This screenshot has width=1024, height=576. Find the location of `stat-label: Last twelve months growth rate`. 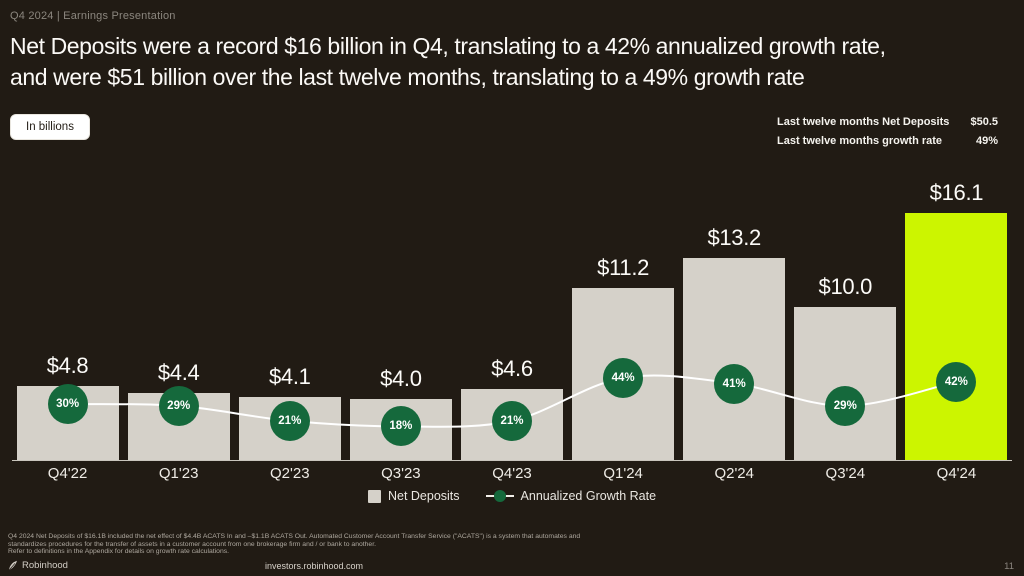

stat-label: Last twelve months growth rate is located at coordinates (860, 141).